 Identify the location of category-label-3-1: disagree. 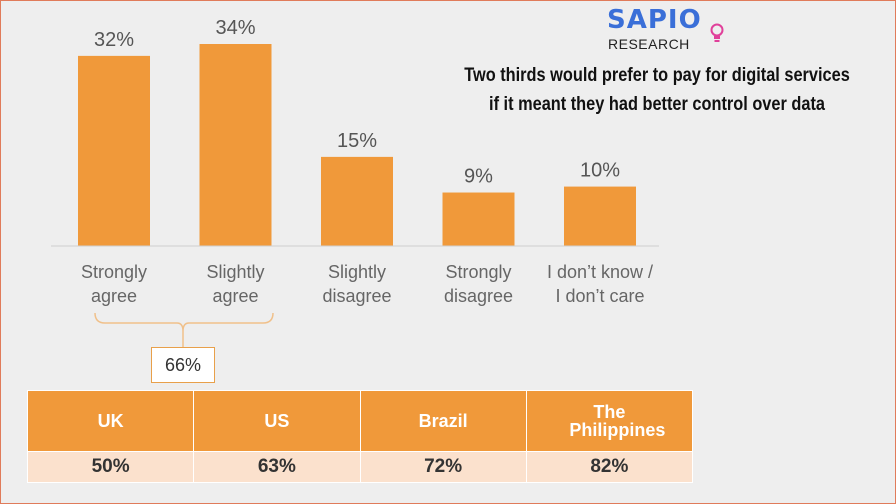
(478, 296).